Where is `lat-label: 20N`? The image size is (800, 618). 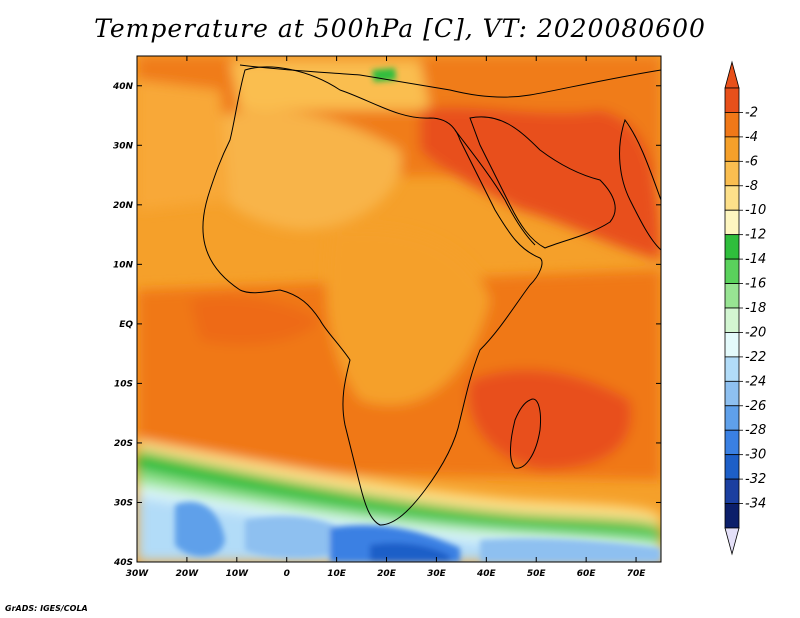 lat-label: 20N is located at coordinates (123, 206).